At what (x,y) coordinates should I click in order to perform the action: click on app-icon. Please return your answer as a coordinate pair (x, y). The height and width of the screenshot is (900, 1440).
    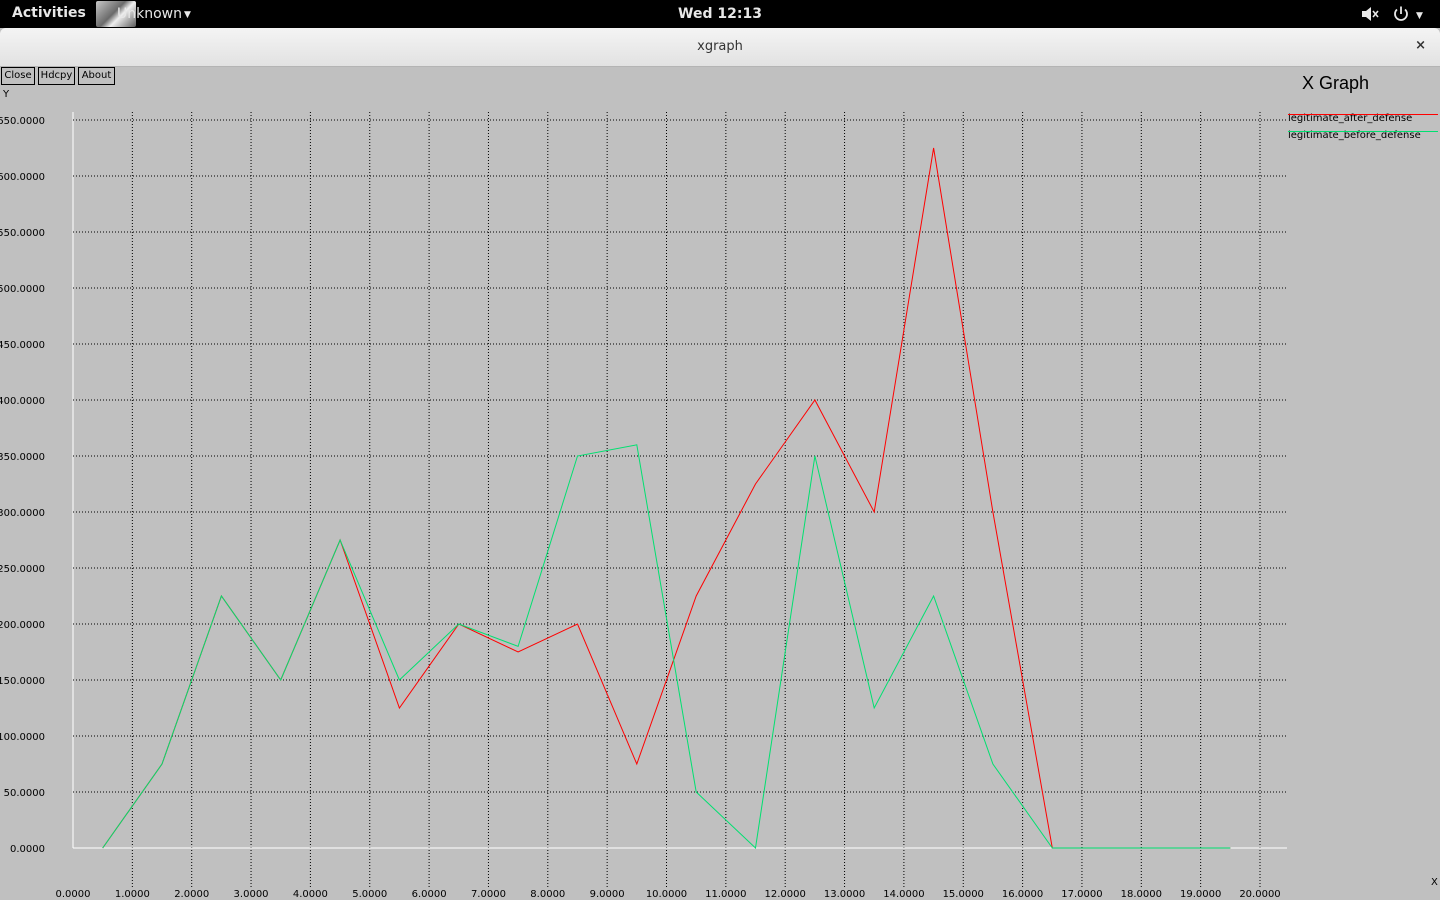
    Looking at the image, I should click on (116, 14).